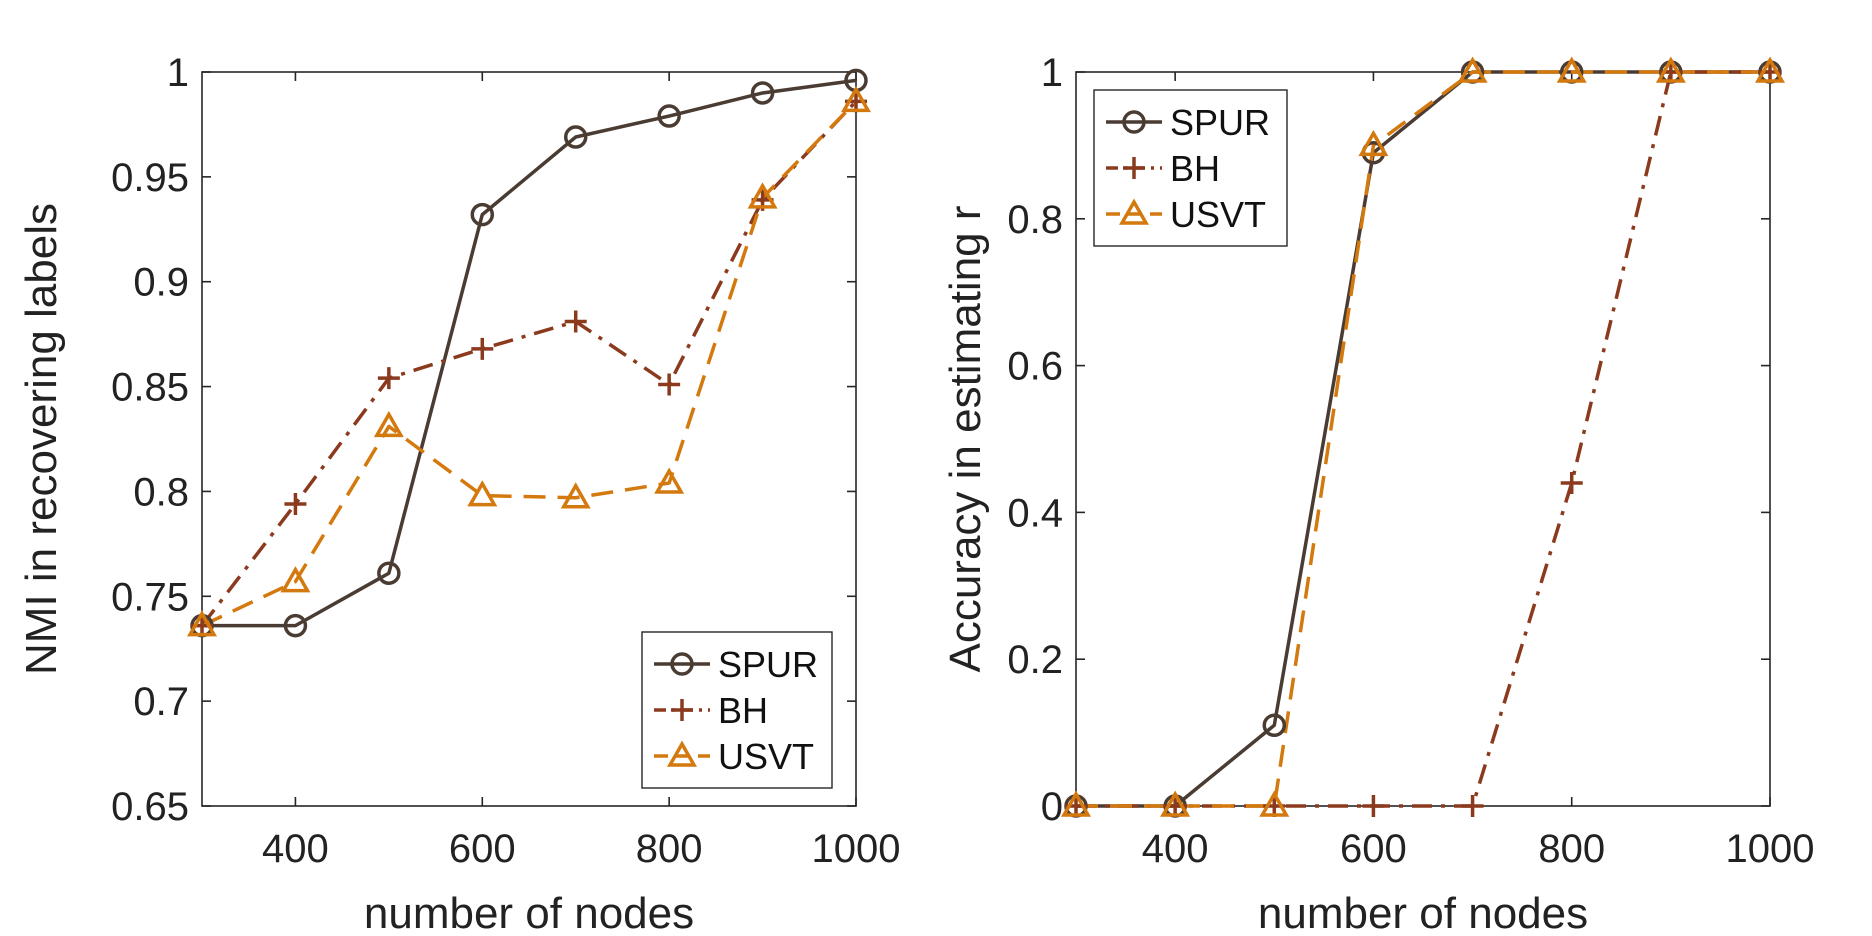 Image resolution: width=1872 pixels, height=936 pixels. Describe the element at coordinates (161, 702) in the screenshot. I see `y-tick-label: 0.7` at that location.